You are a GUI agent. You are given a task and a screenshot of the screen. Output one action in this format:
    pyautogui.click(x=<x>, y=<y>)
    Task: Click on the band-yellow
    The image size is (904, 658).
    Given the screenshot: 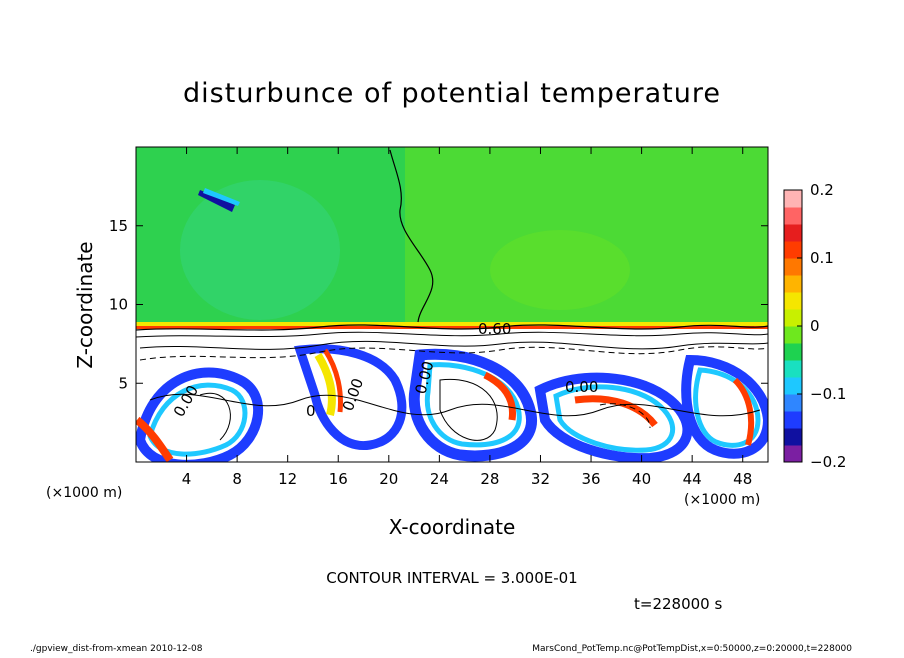 What is the action you would take?
    pyautogui.click(x=452, y=324)
    